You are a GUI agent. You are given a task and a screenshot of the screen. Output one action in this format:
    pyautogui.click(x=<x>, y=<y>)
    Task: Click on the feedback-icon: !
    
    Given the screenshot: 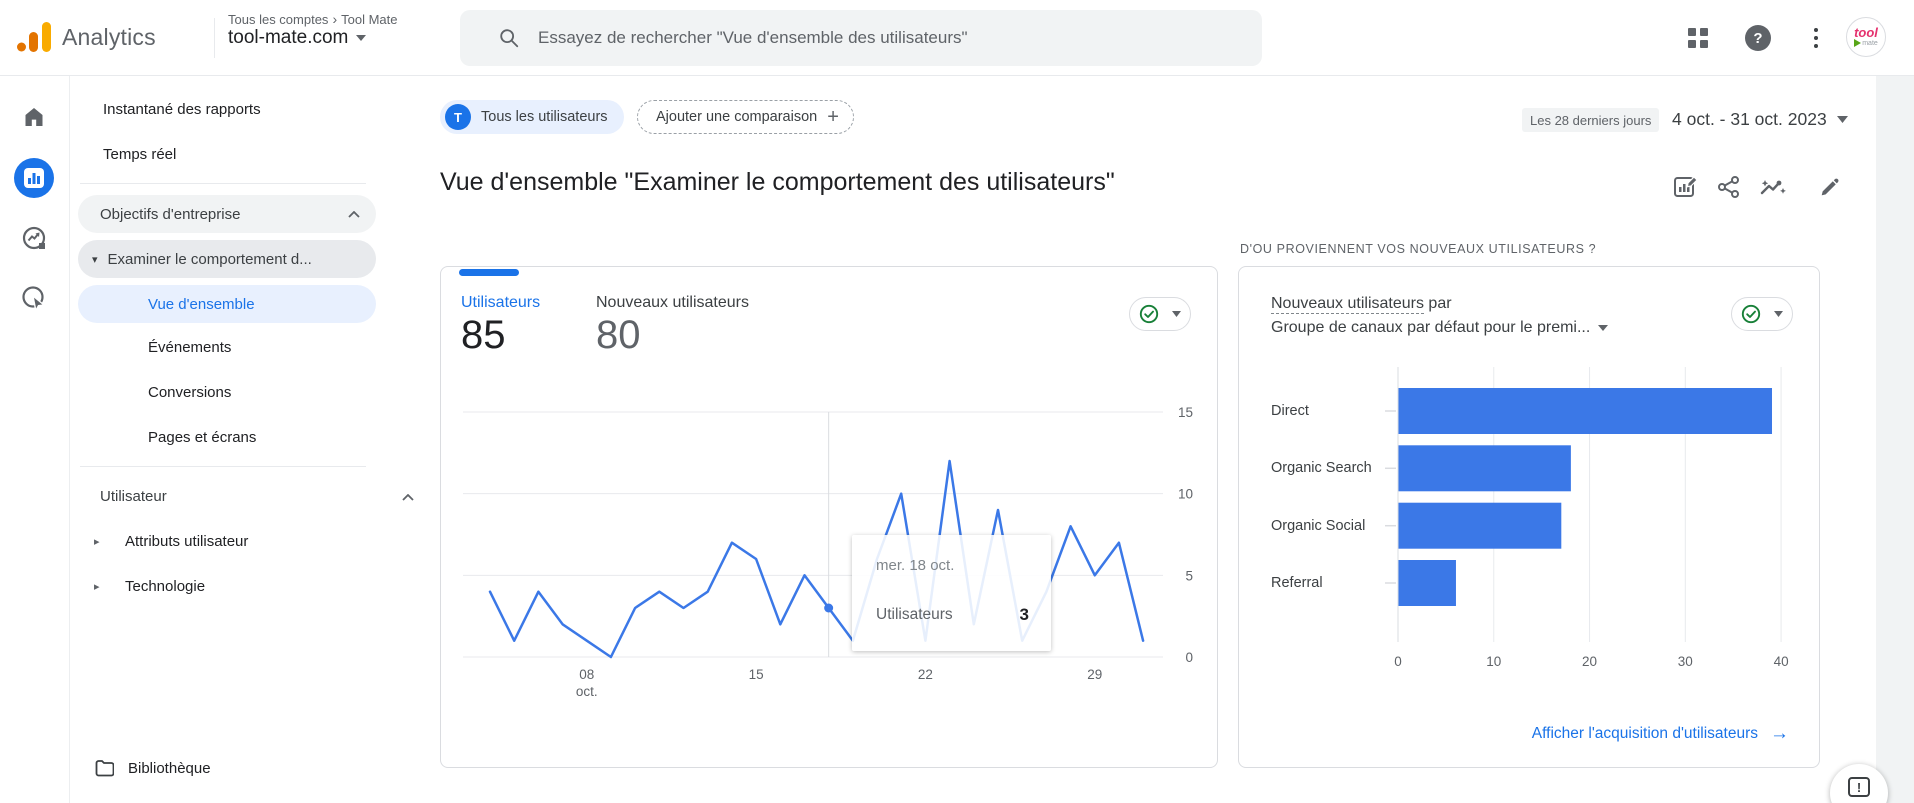 What is the action you would take?
    pyautogui.click(x=1859, y=787)
    